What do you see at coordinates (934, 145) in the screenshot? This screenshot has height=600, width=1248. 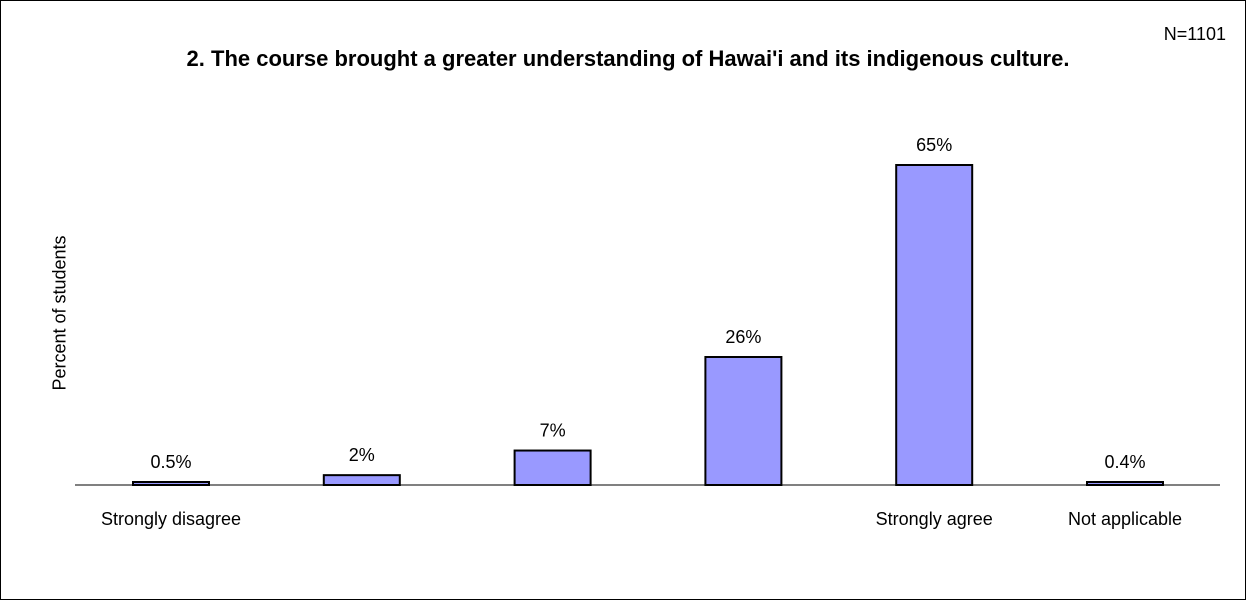 I see `data-label: 65%` at bounding box center [934, 145].